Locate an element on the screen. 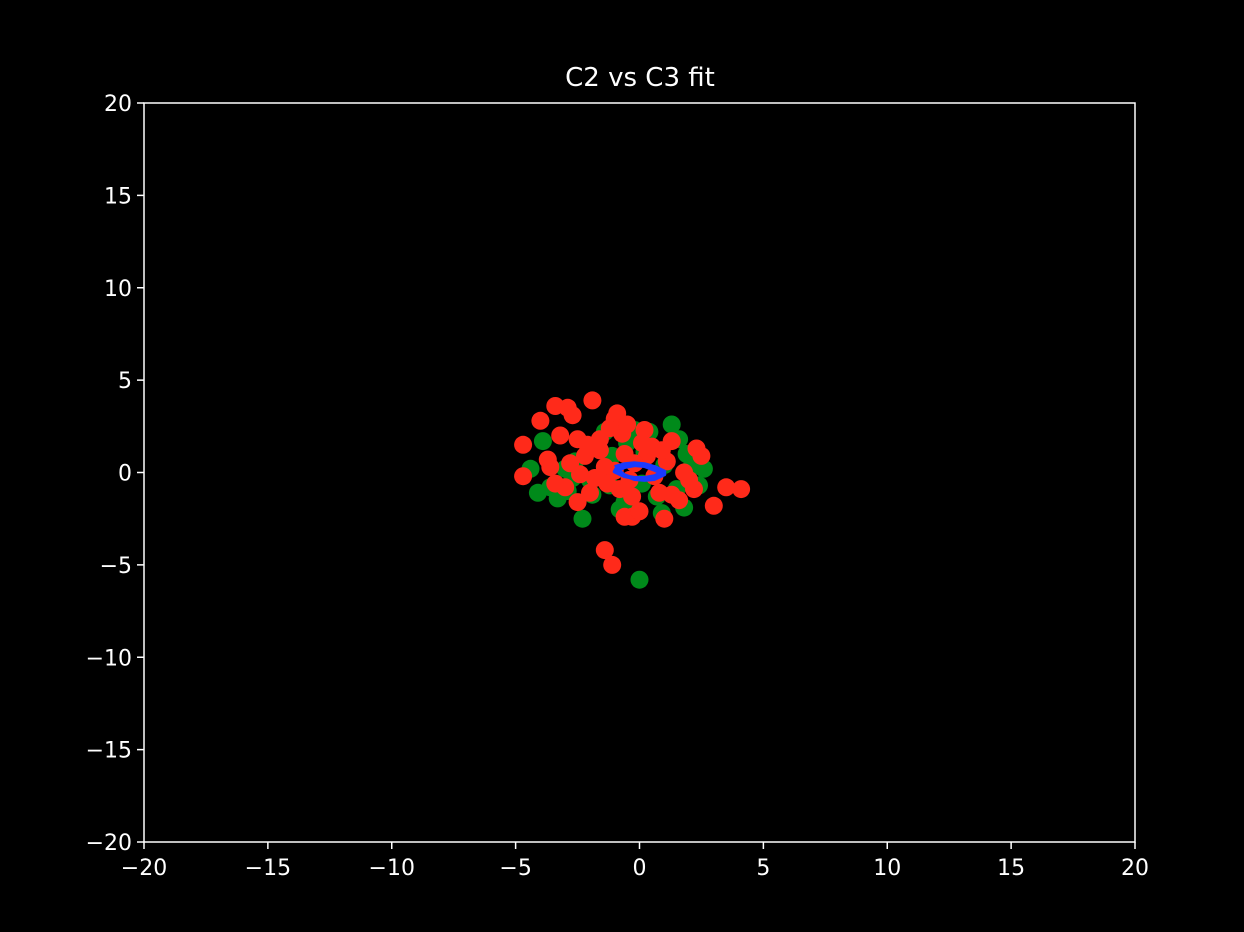 The height and width of the screenshot is (932, 1244). y-tick-label: −10 is located at coordinates (109, 658).